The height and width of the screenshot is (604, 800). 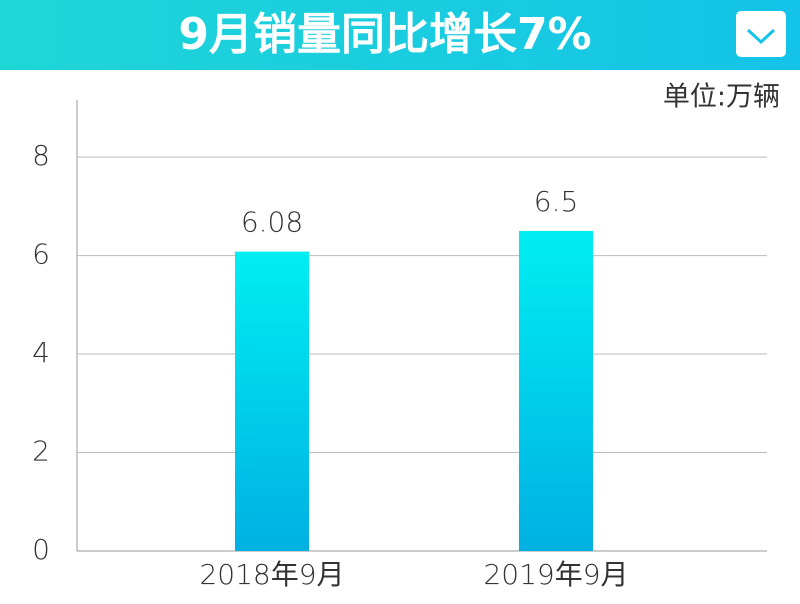 I want to click on y-tick-label: 8, so click(x=41, y=155).